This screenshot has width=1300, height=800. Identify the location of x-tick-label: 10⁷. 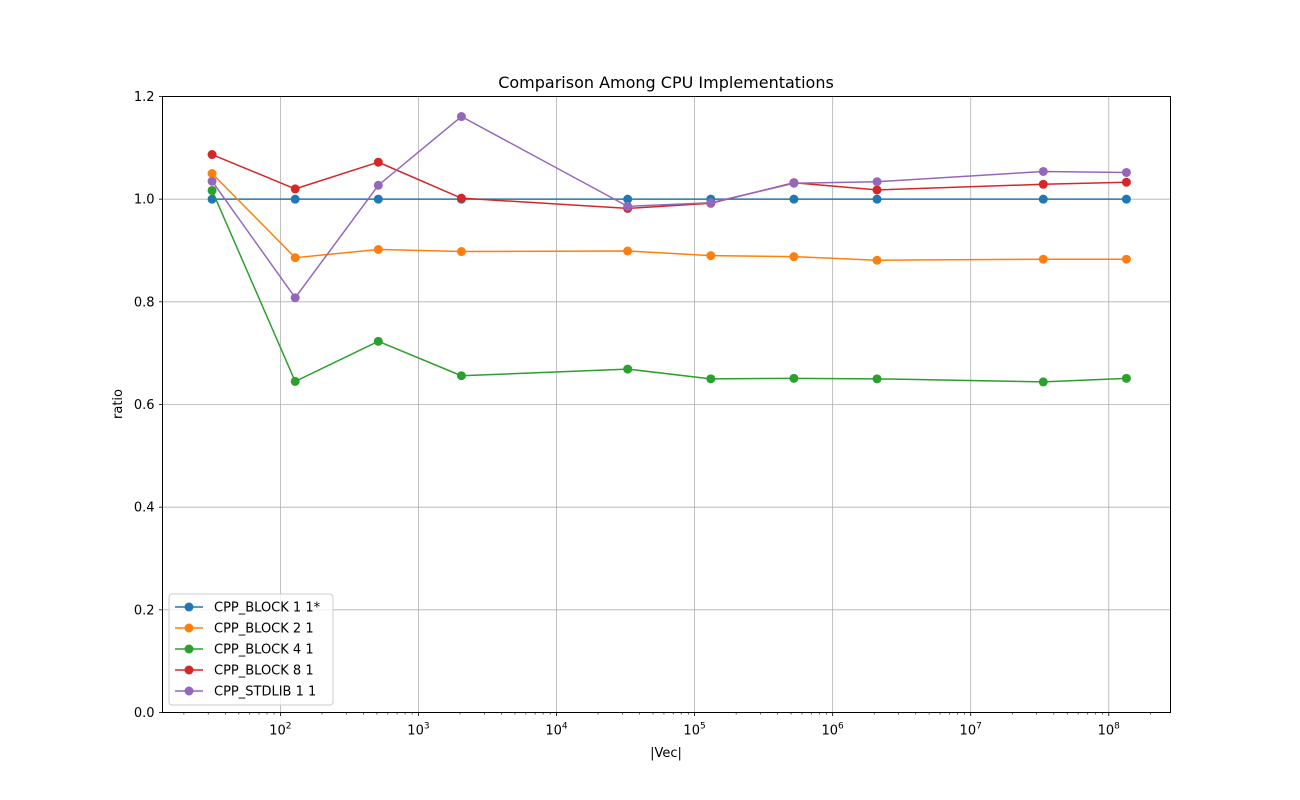
(971, 730).